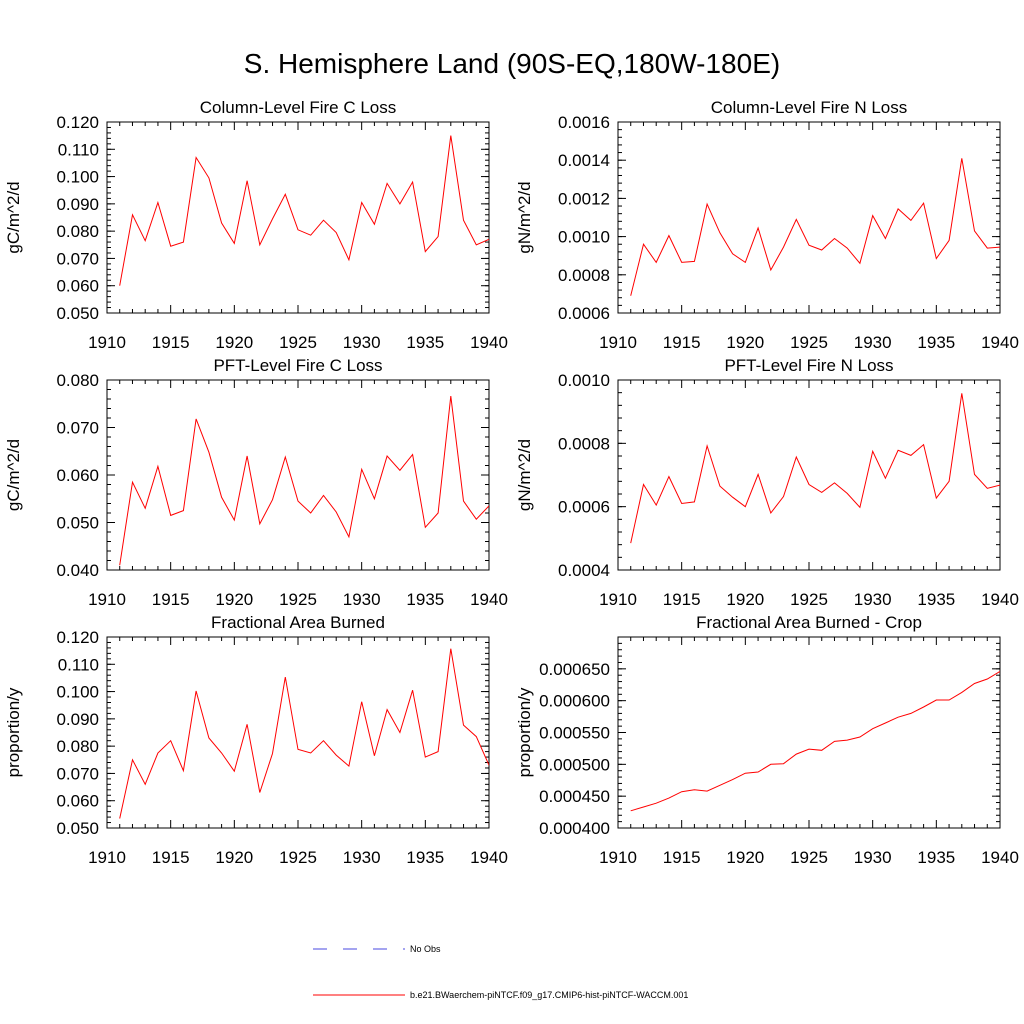 The image size is (1024, 1024). What do you see at coordinates (574, 733) in the screenshot?
I see `y-tick-label: 0.000550` at bounding box center [574, 733].